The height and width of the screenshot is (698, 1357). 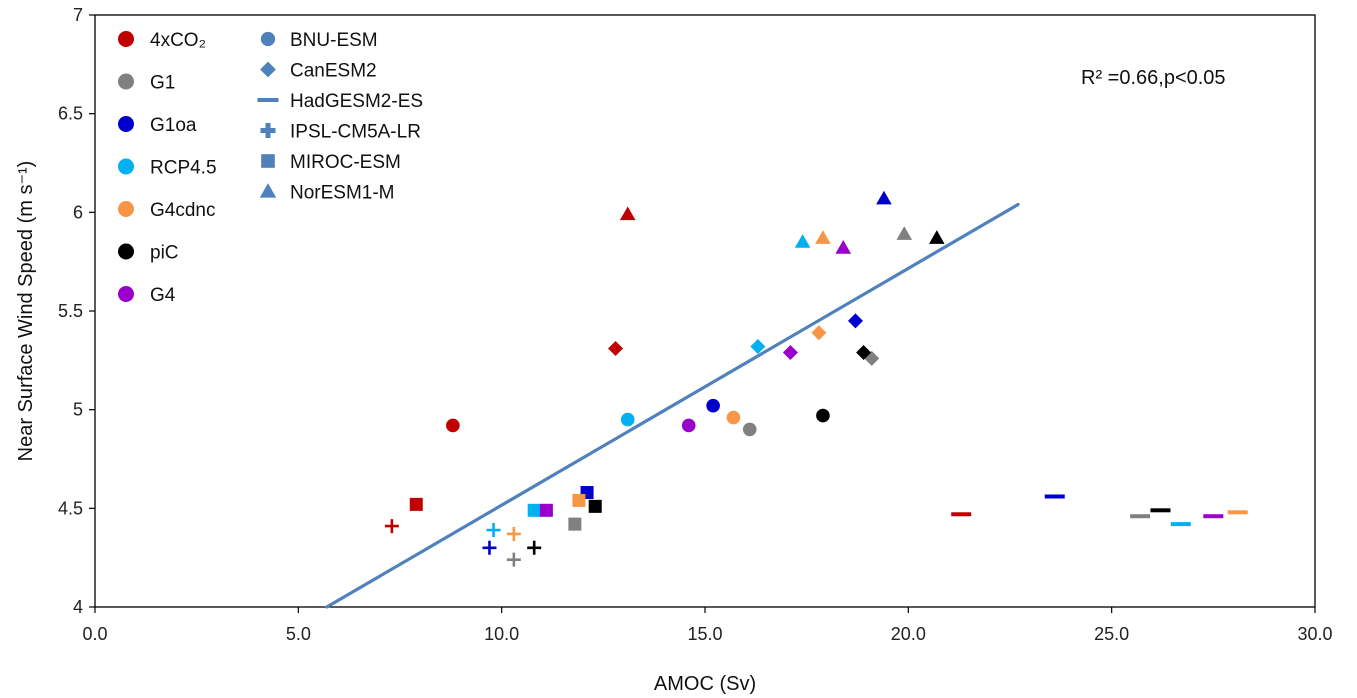 I want to click on legend-label-model: BNU-ESM, so click(x=334, y=40).